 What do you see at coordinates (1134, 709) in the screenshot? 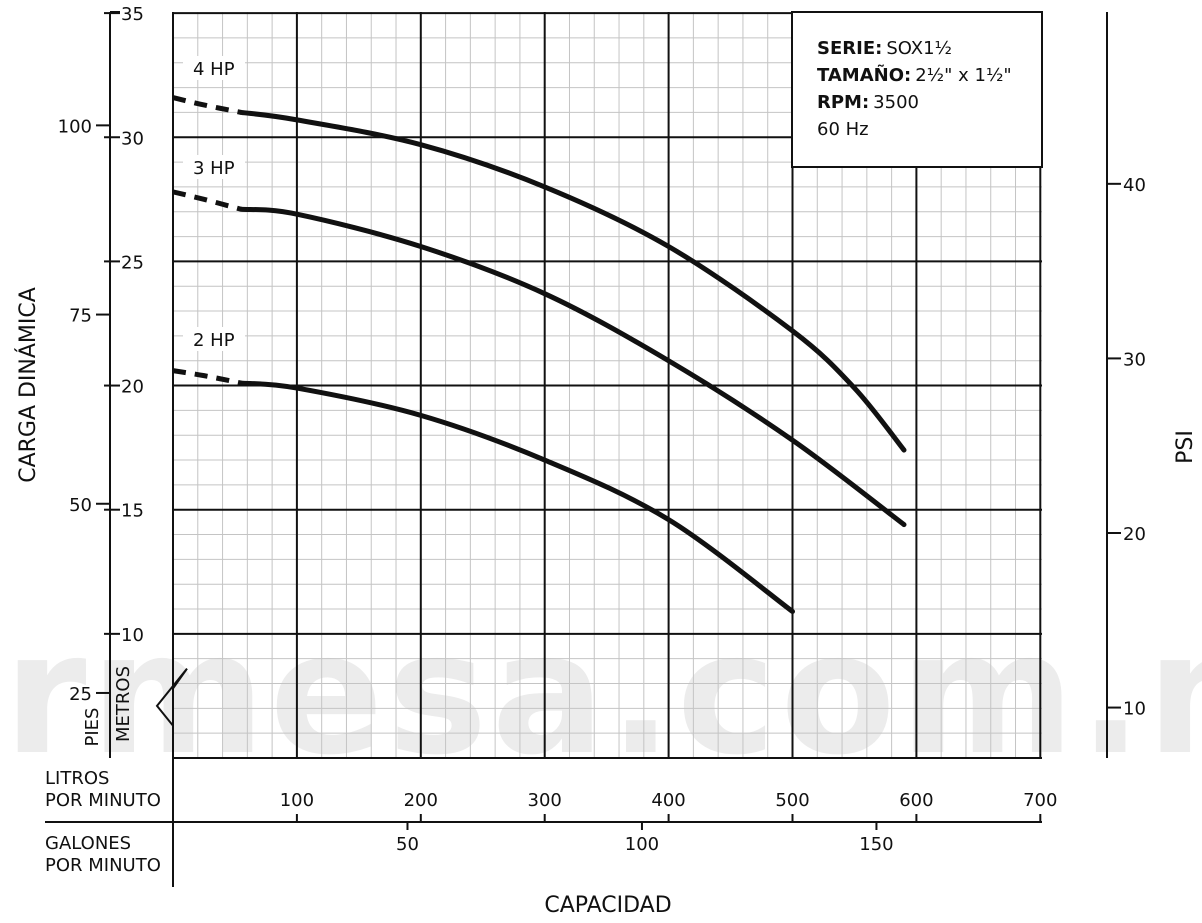
I see `psi-tick-label: 10` at bounding box center [1134, 709].